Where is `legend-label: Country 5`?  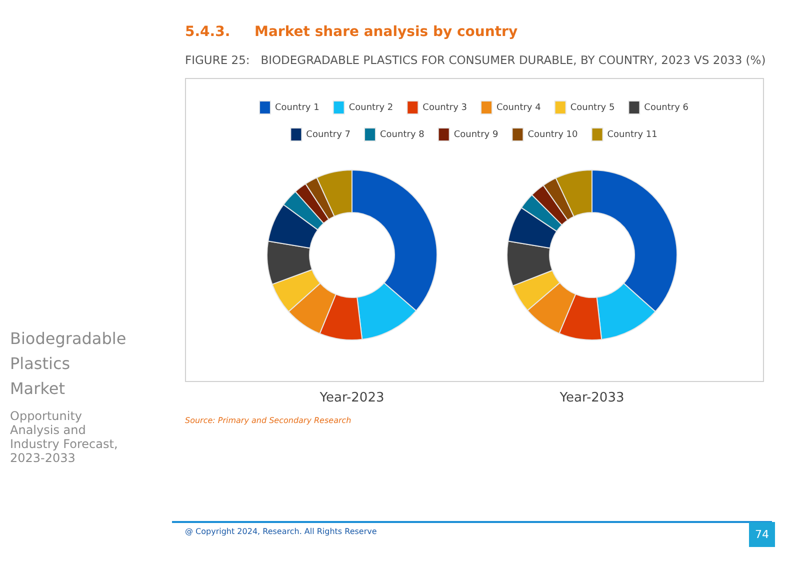
legend-label: Country 5 is located at coordinates (592, 107).